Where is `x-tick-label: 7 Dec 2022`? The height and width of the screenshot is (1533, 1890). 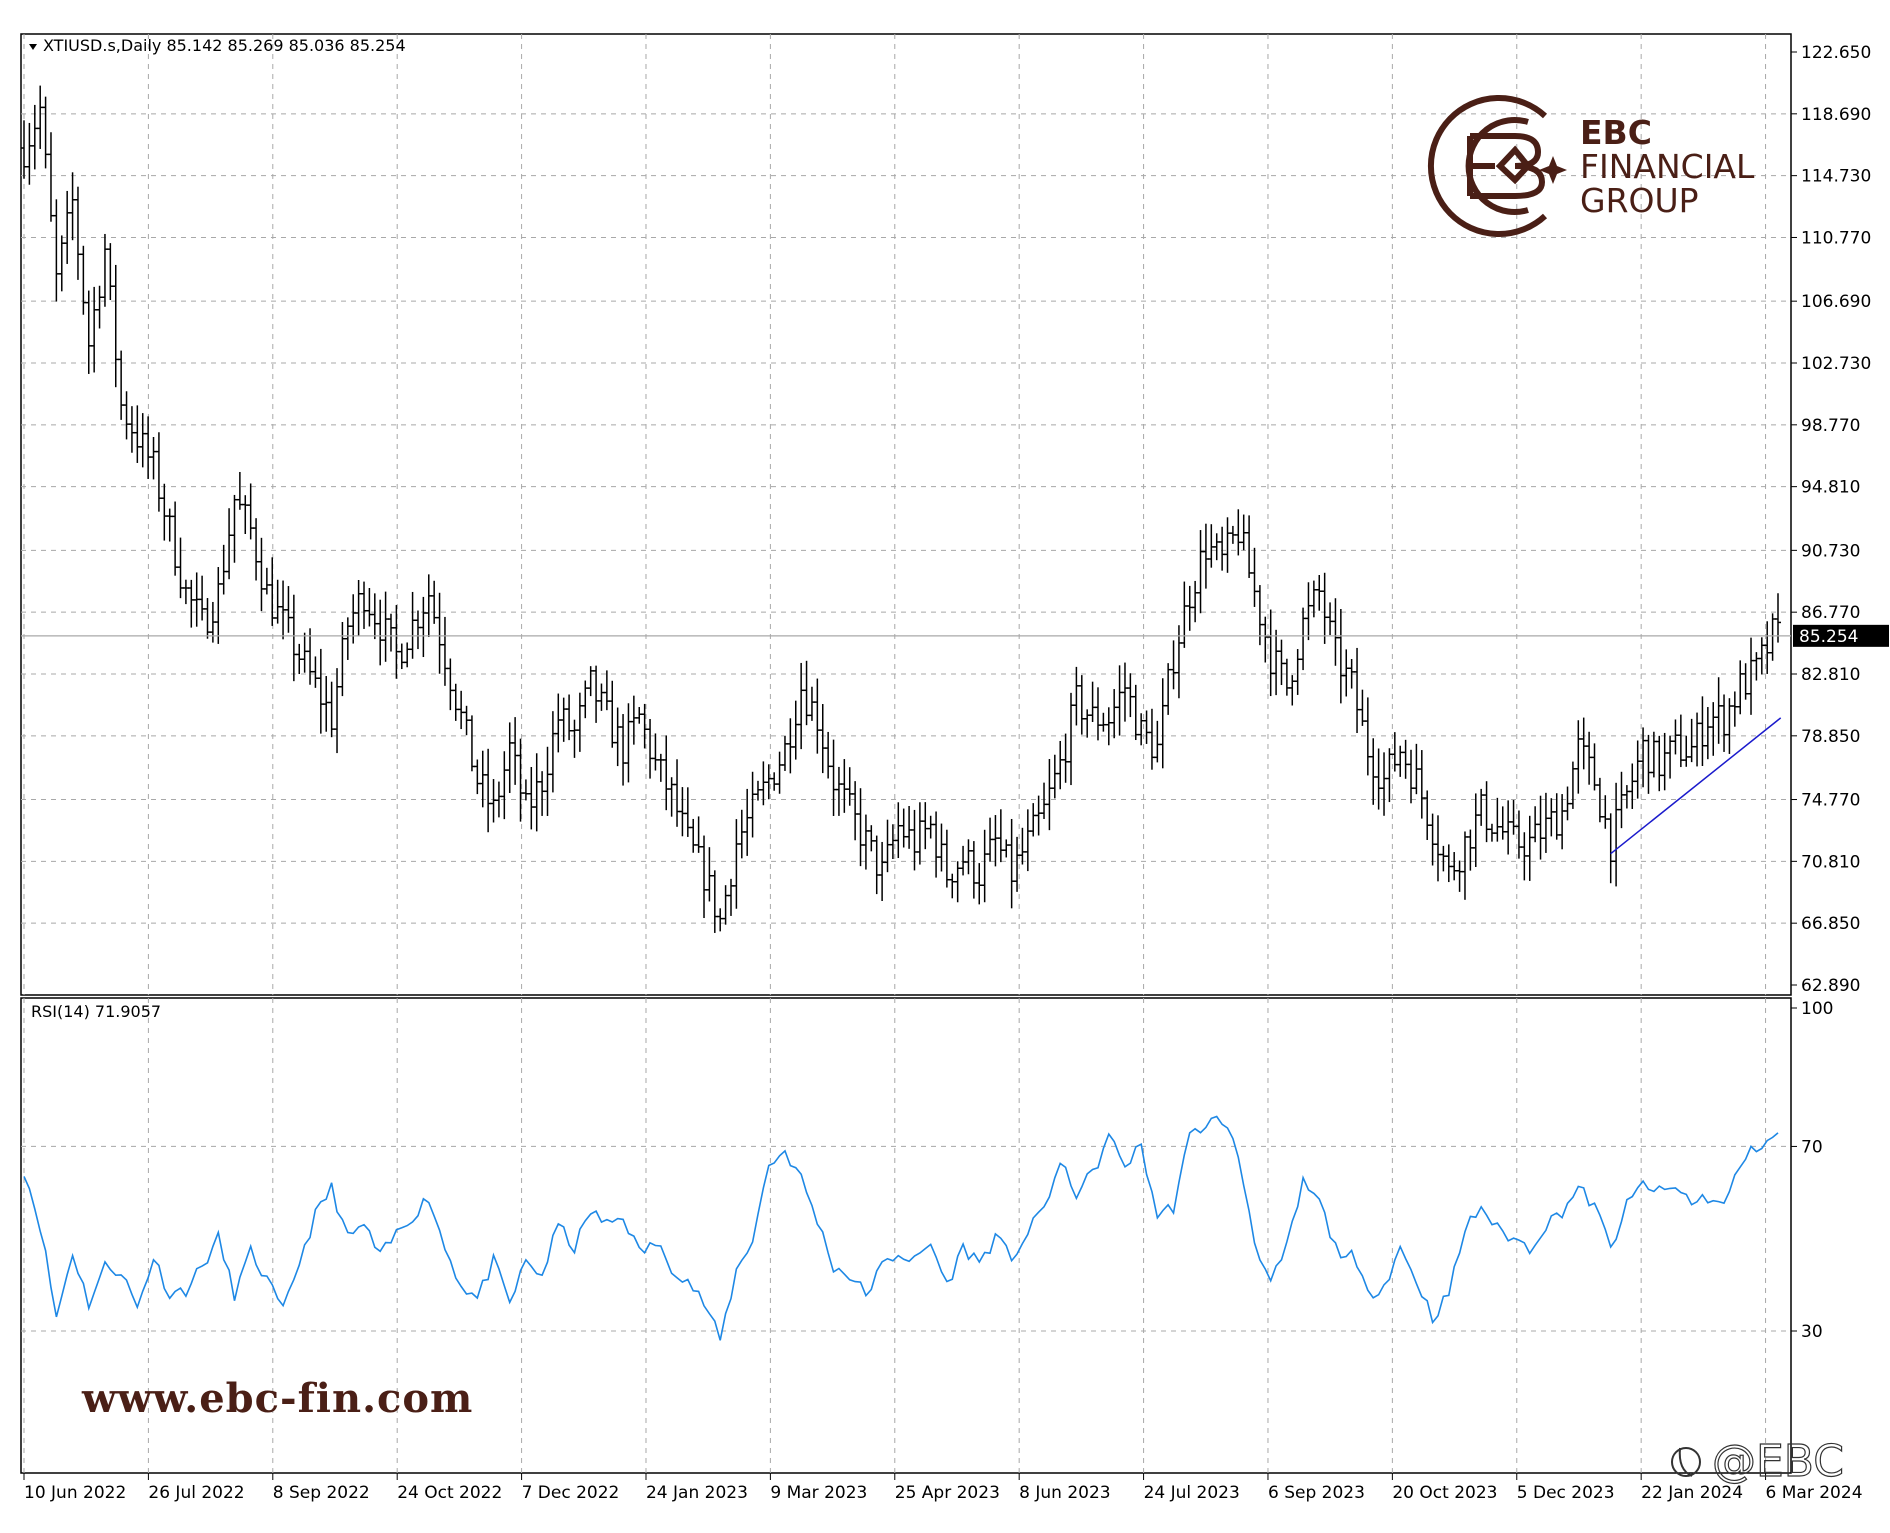 x-tick-label: 7 Dec 2022 is located at coordinates (571, 1493).